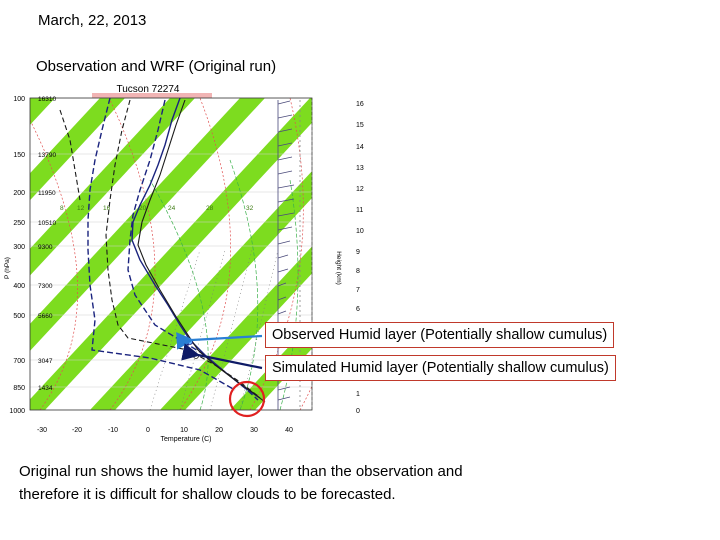 This screenshot has height=540, width=720. Describe the element at coordinates (360, 125) in the screenshot. I see `svg-text: 15` at that location.